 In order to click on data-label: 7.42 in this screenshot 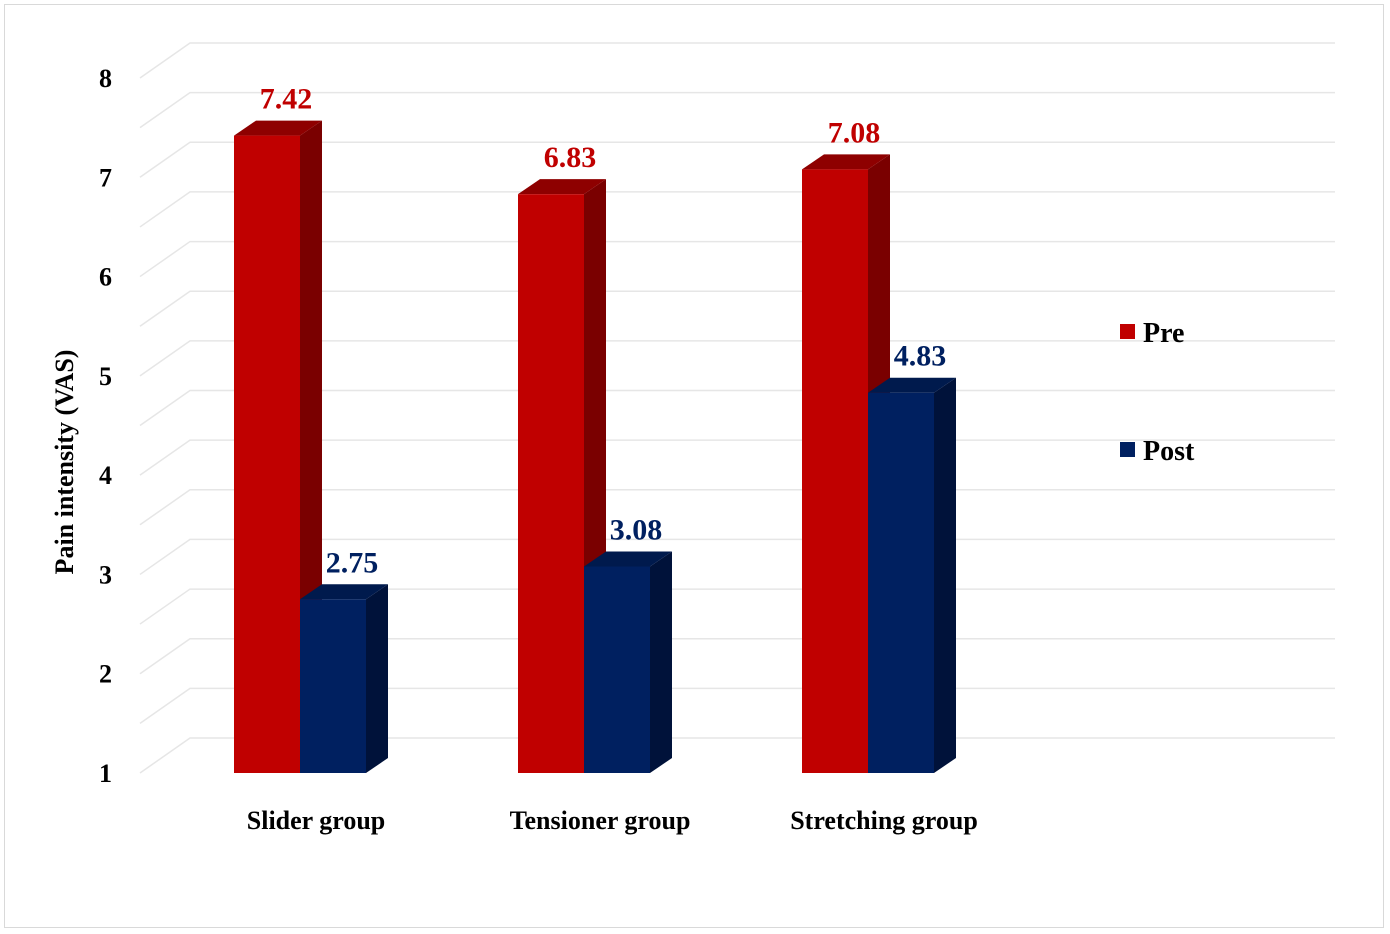, I will do `click(286, 99)`.